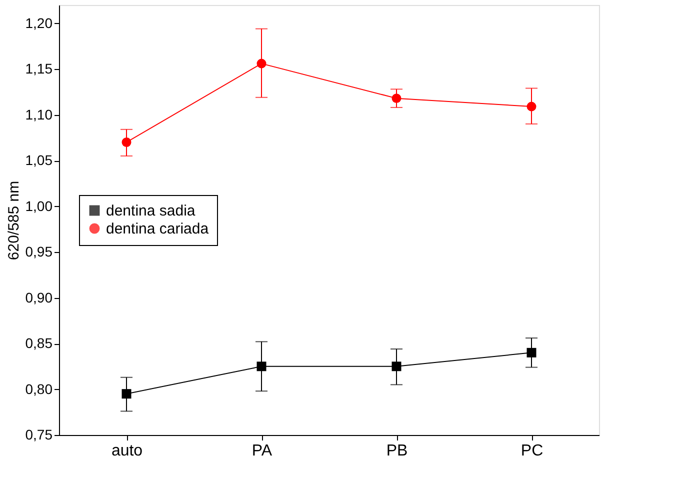  I want to click on y-tick-label: 1,10, so click(39, 114).